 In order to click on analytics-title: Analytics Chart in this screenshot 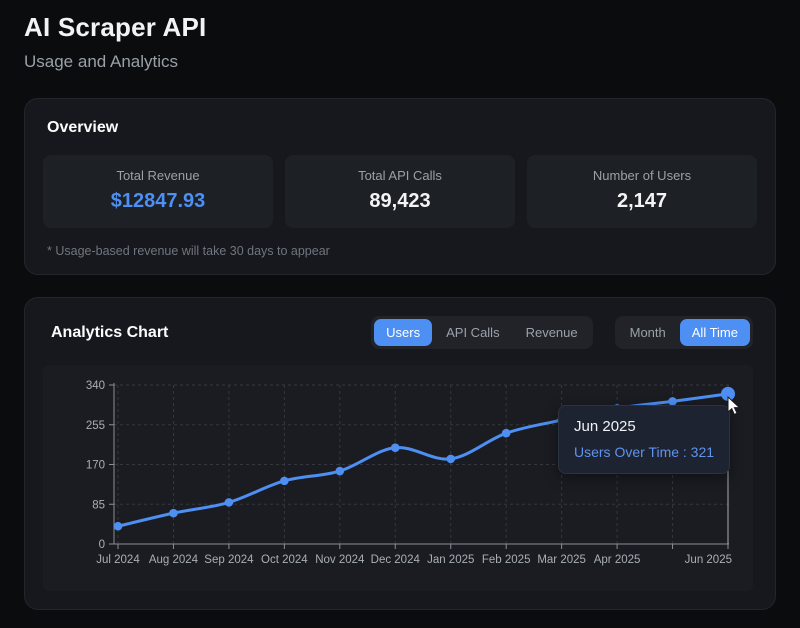, I will do `click(110, 332)`.